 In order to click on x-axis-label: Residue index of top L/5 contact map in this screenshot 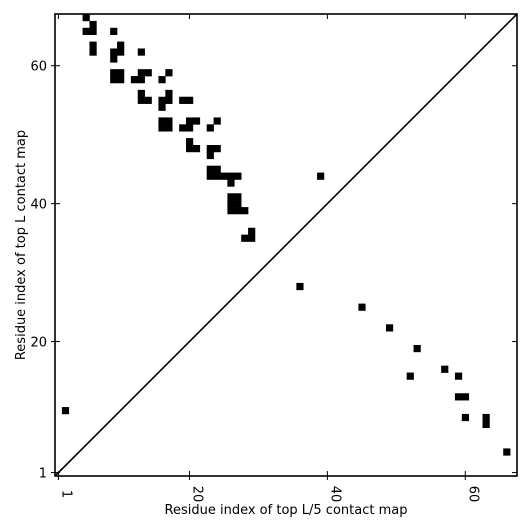, I will do `click(286, 510)`.